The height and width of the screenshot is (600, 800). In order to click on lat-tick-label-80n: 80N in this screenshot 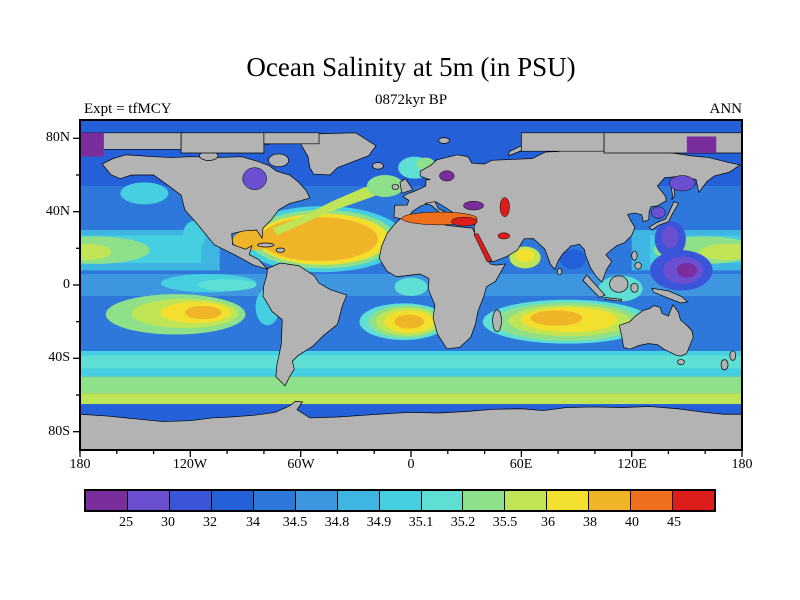, I will do `click(57, 137)`.